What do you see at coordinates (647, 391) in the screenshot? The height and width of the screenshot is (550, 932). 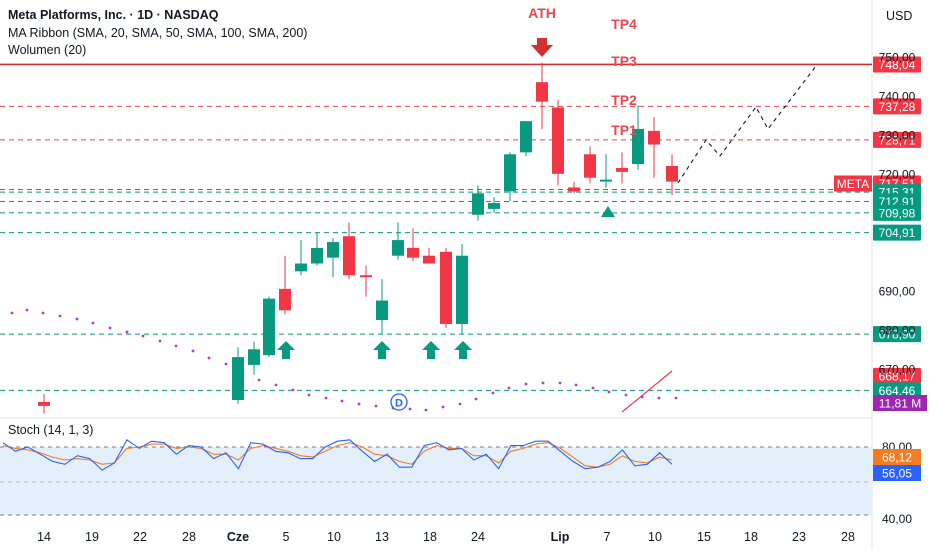 I see `red-trend-line` at bounding box center [647, 391].